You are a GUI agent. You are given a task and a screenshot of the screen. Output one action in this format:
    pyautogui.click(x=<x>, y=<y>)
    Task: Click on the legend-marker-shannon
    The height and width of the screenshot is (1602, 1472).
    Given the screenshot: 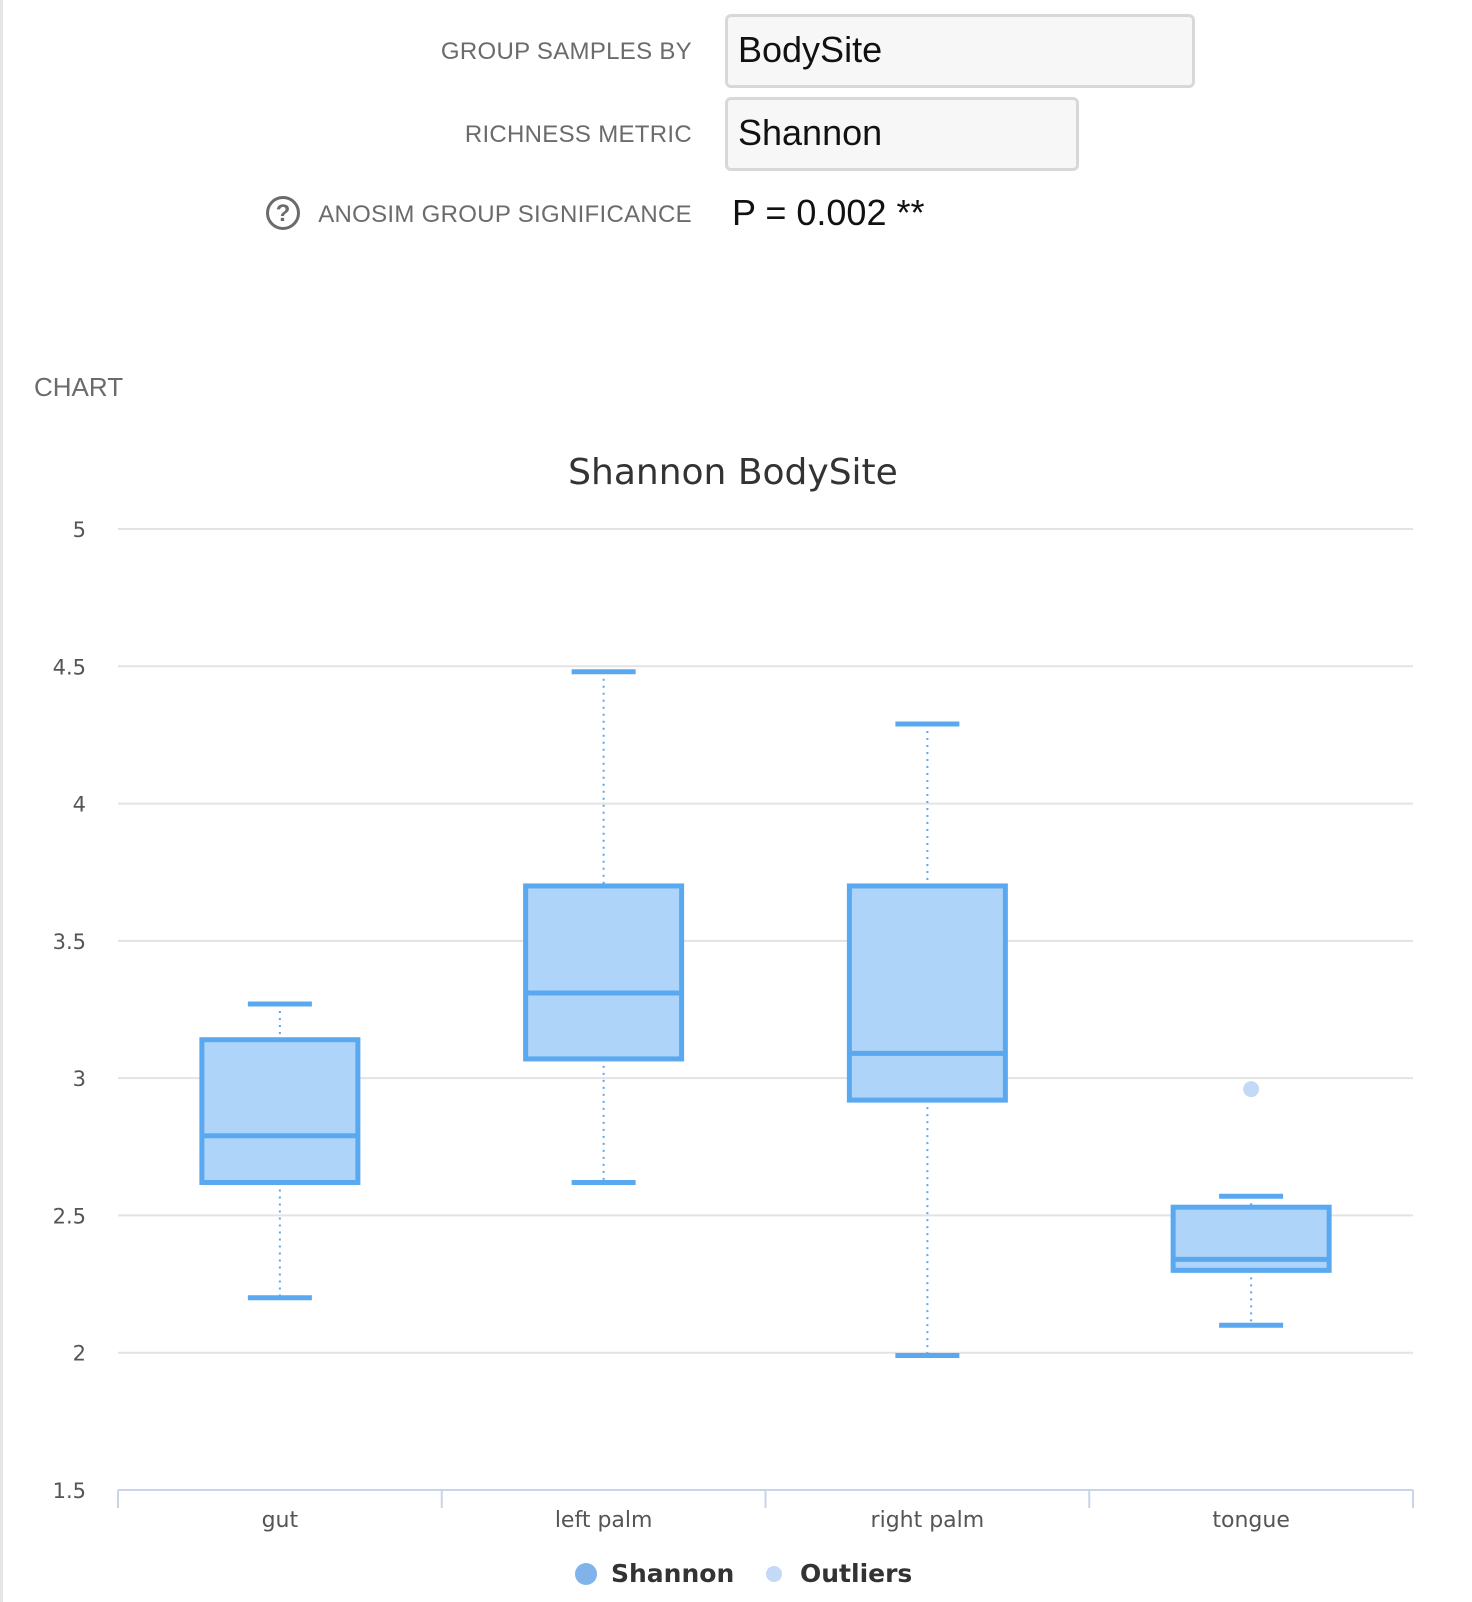 What is the action you would take?
    pyautogui.click(x=586, y=1574)
    